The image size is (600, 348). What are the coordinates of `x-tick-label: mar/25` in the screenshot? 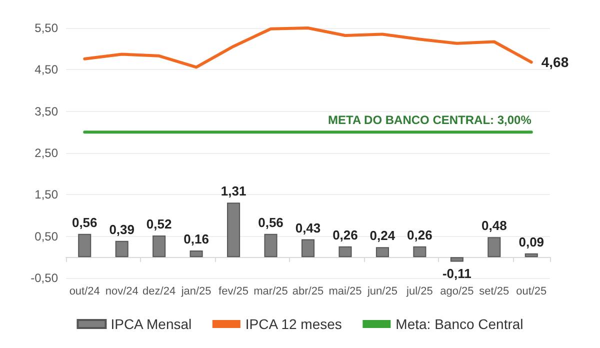 It's located at (271, 292).